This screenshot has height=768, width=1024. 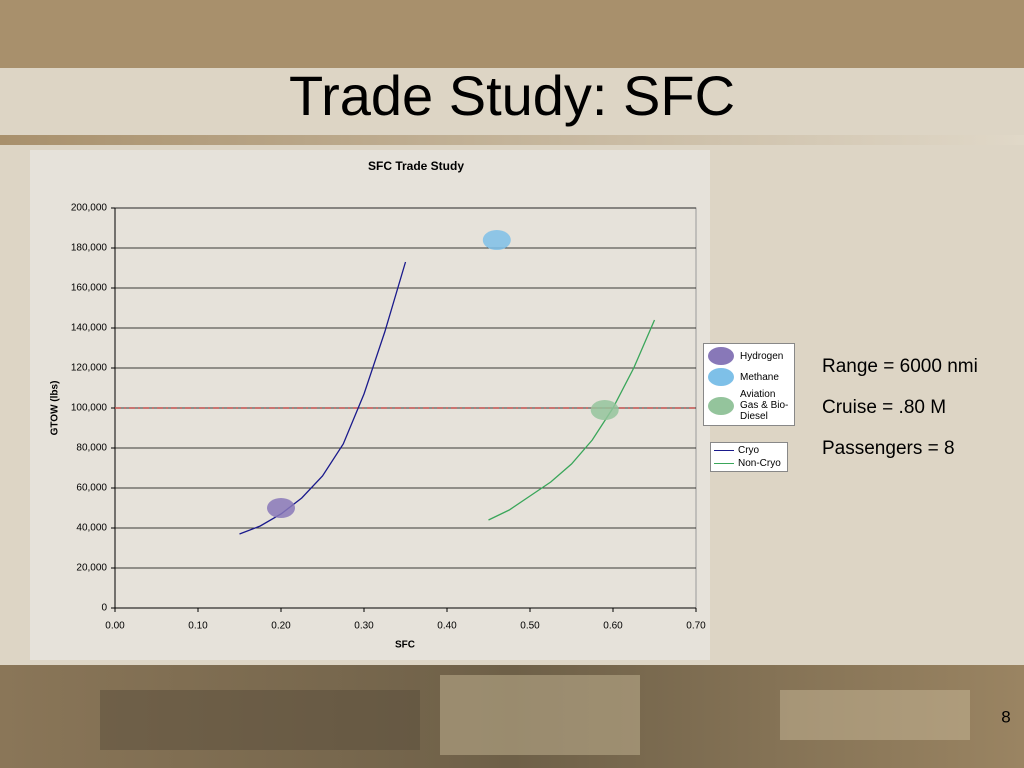 What do you see at coordinates (91, 568) in the screenshot?
I see `y-tick-label: 20,000` at bounding box center [91, 568].